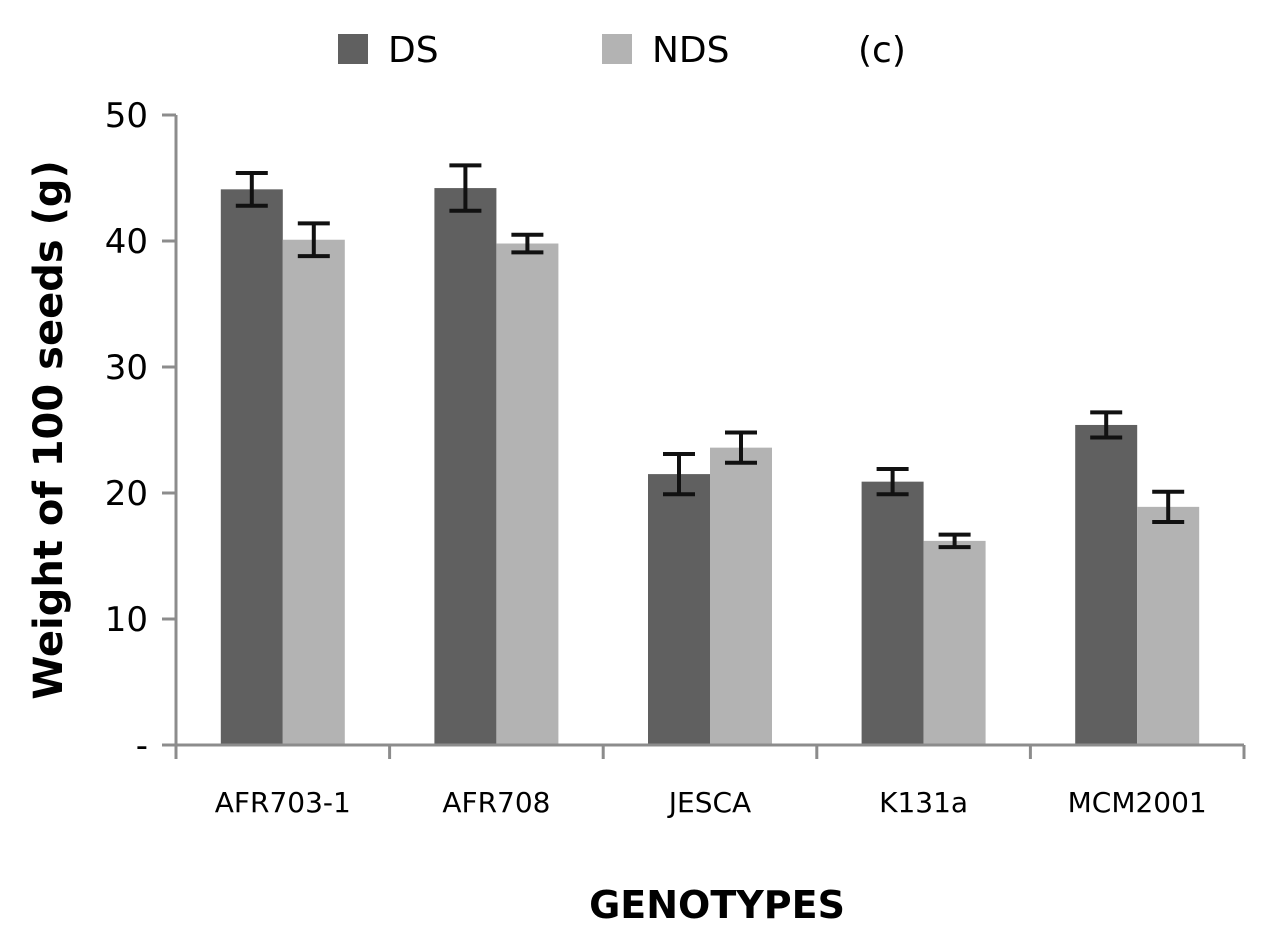 The image size is (1274, 944). What do you see at coordinates (717, 905) in the screenshot?
I see `x-axis-title: GENOTYPES` at bounding box center [717, 905].